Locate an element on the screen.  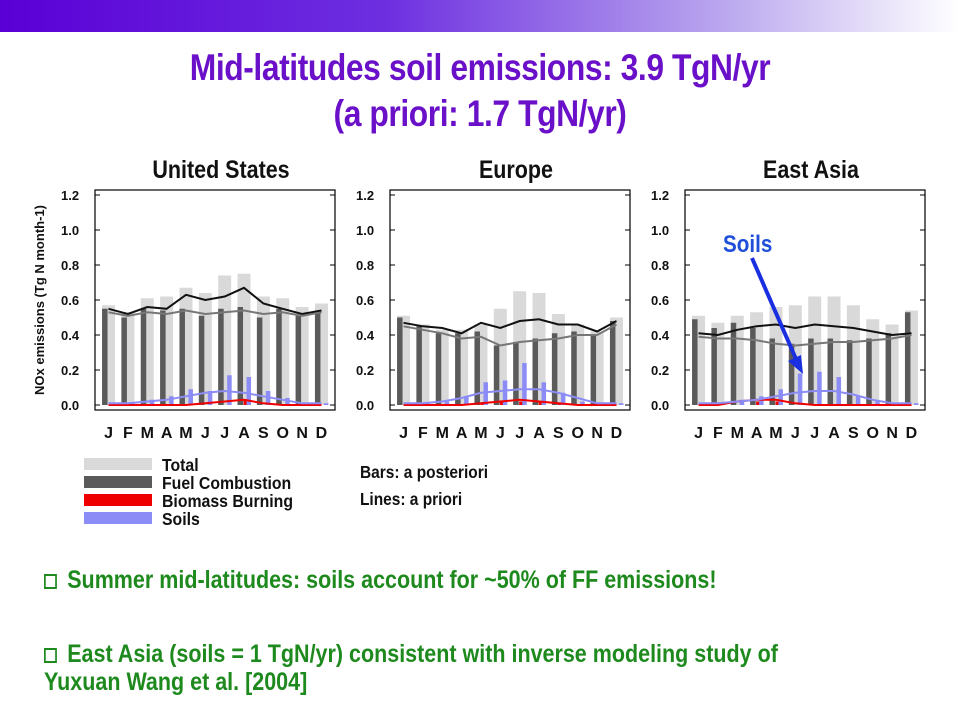
y-tick-label: 0.2 is located at coordinates (660, 370).